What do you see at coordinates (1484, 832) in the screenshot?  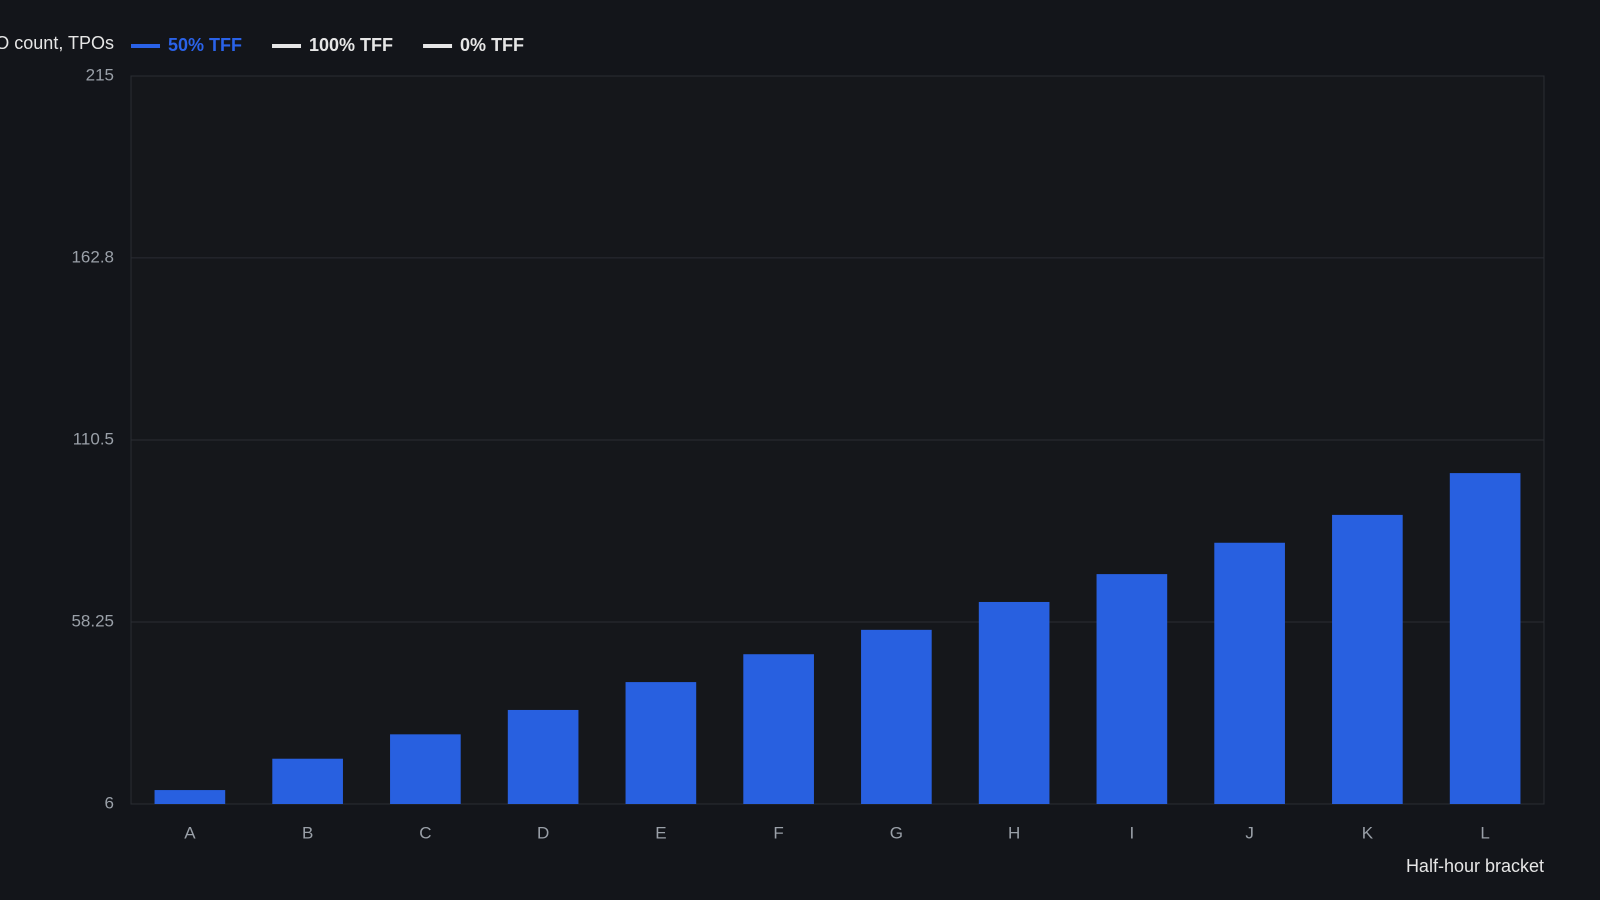 I see `x-tick-label: L` at bounding box center [1484, 832].